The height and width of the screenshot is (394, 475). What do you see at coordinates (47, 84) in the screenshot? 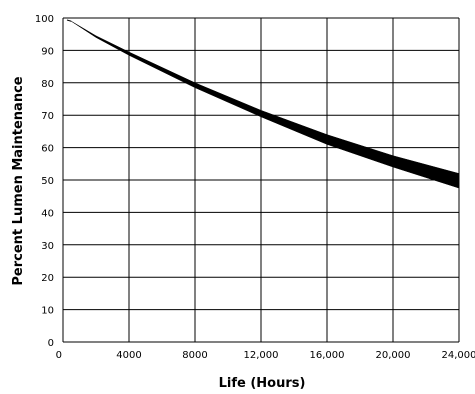
I see `y-tick-label: 80` at bounding box center [47, 84].